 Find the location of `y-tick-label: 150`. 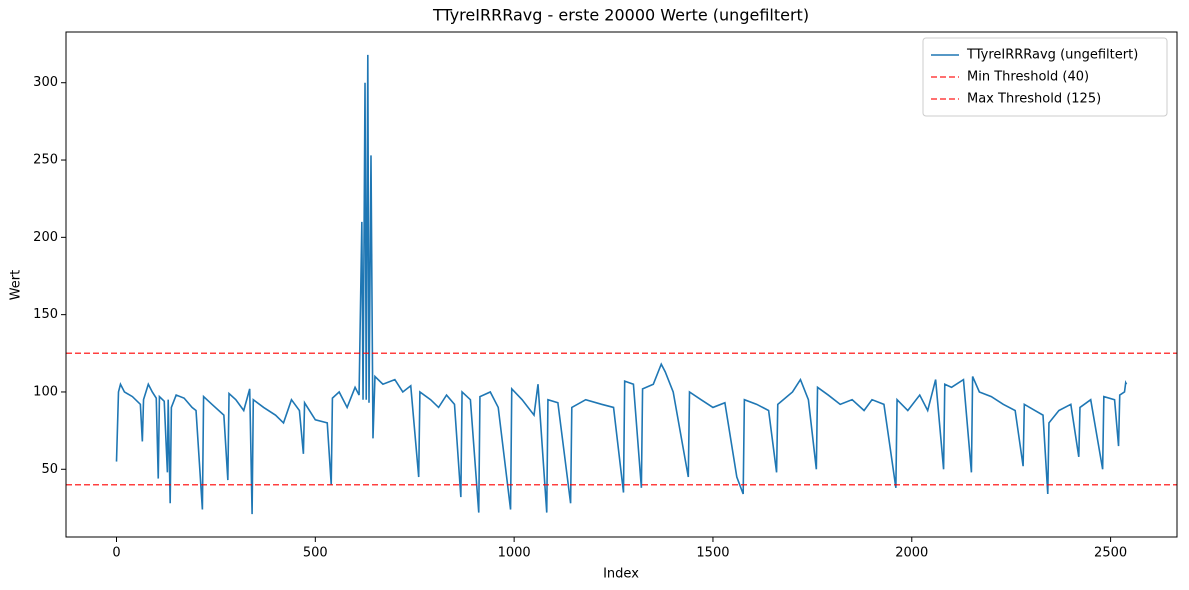

y-tick-label: 150 is located at coordinates (45, 314).